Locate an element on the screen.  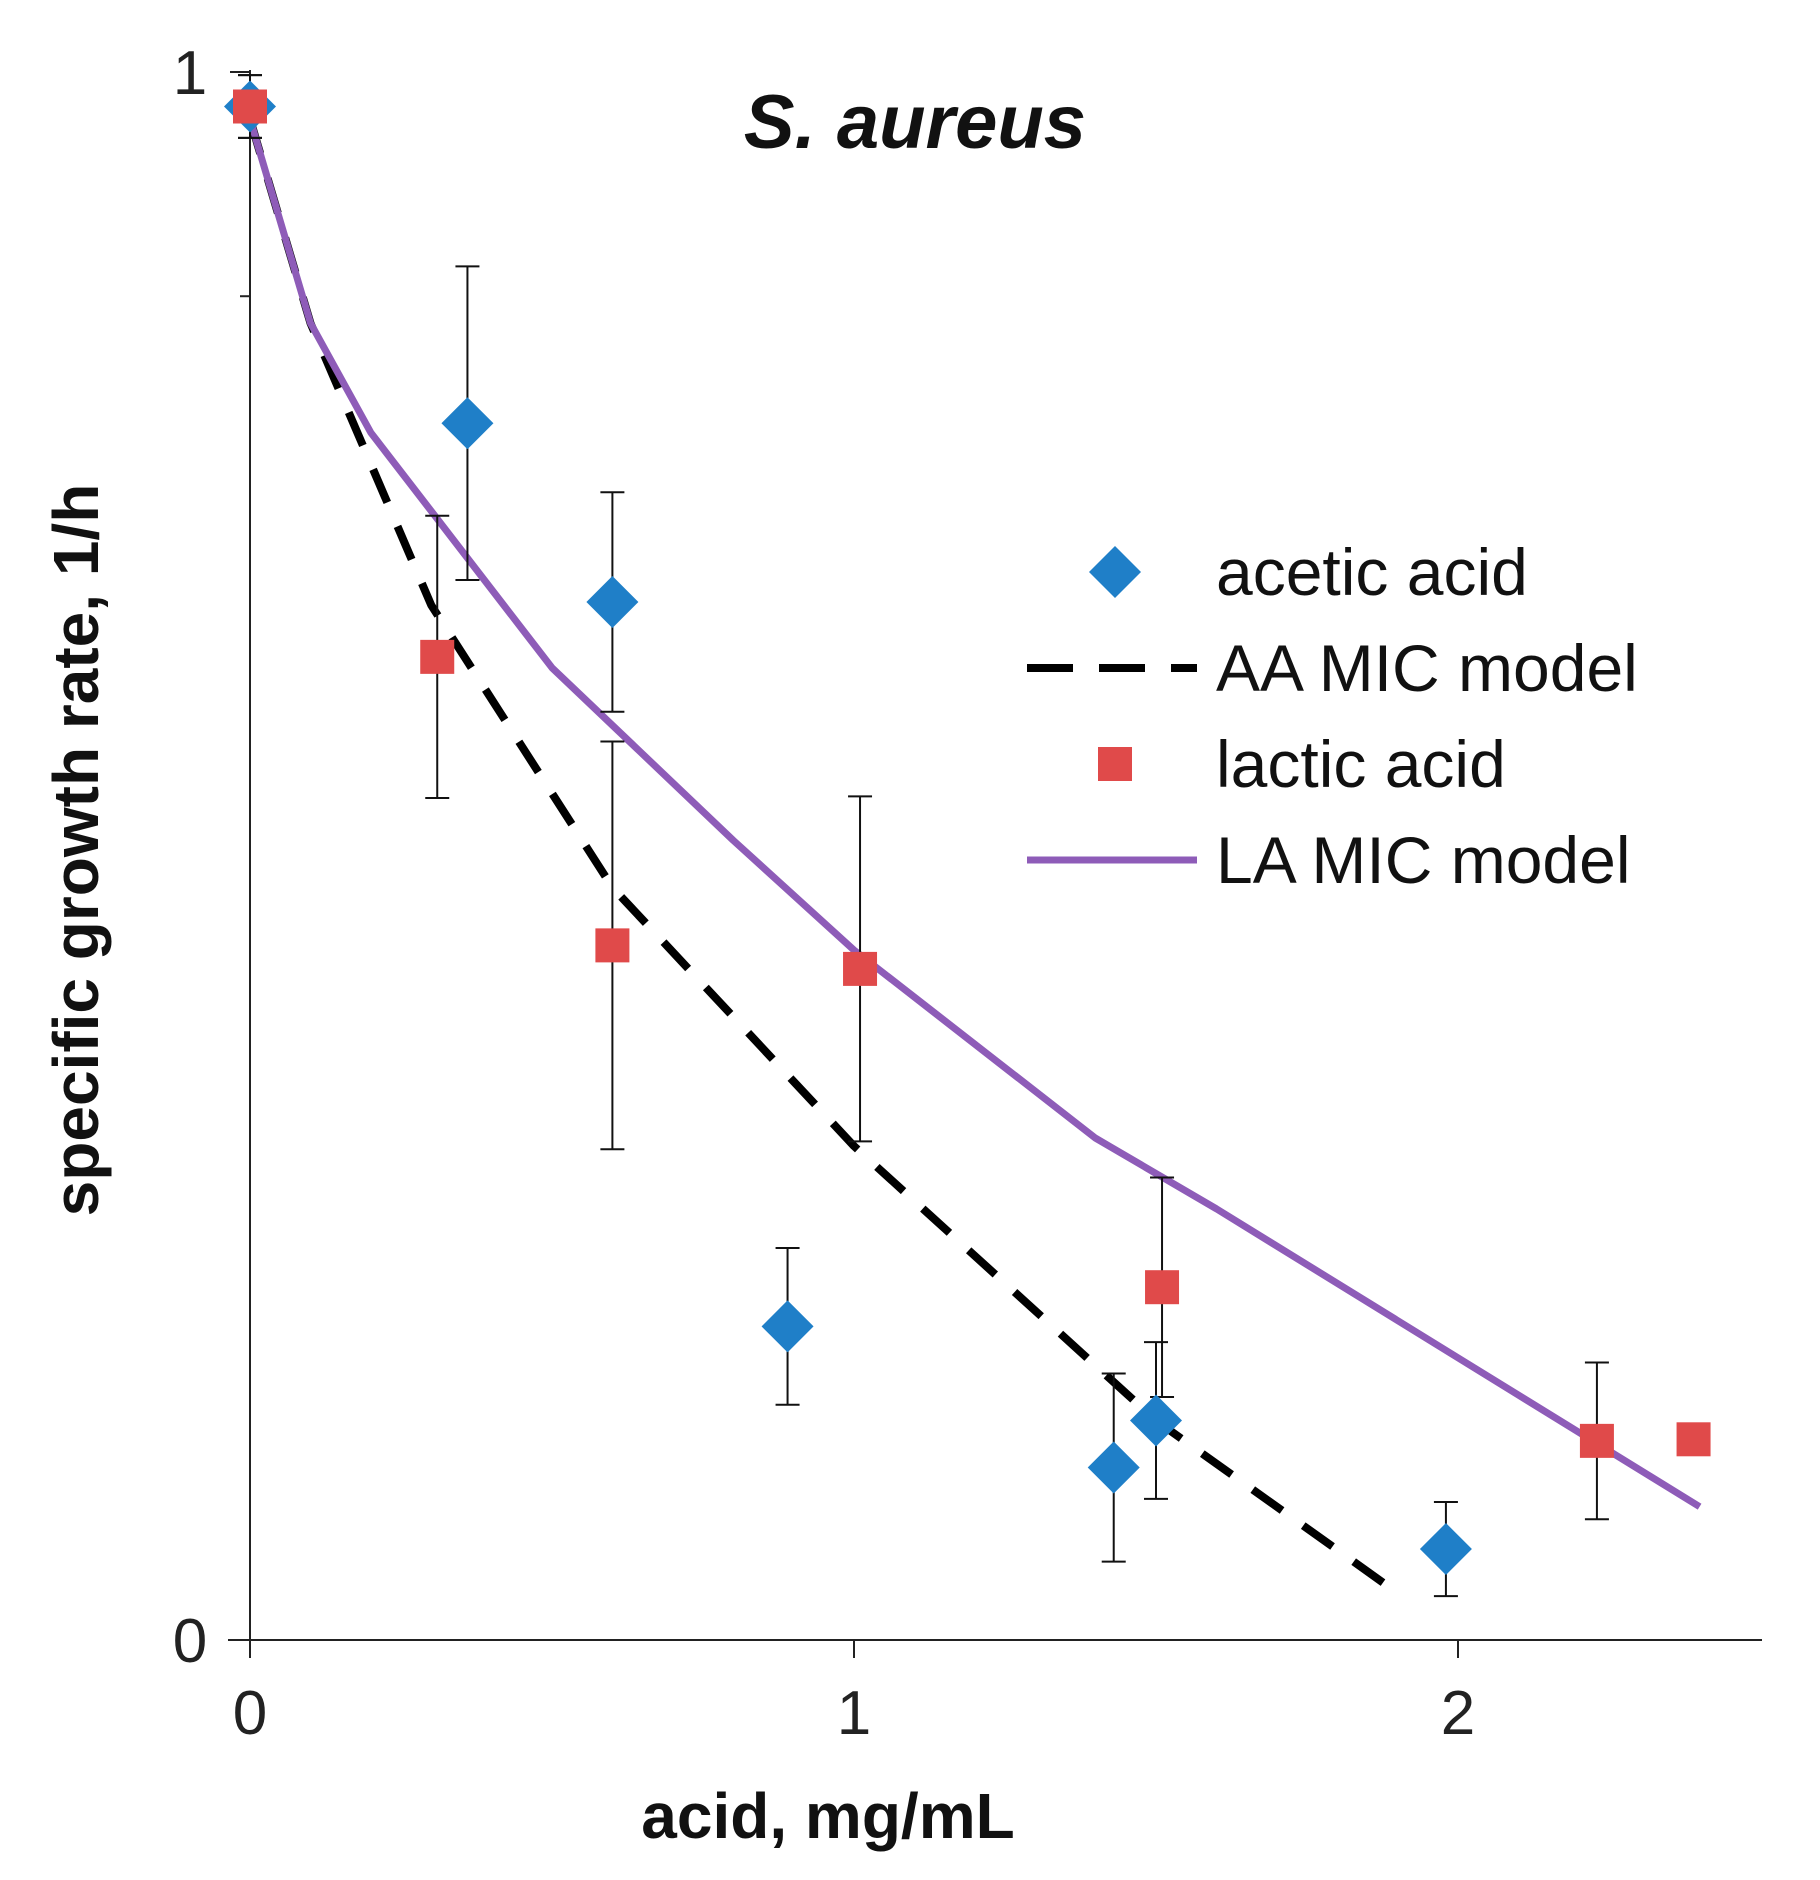
legend-aa-mic-model-label: AA MIC model is located at coordinates (1427, 668).